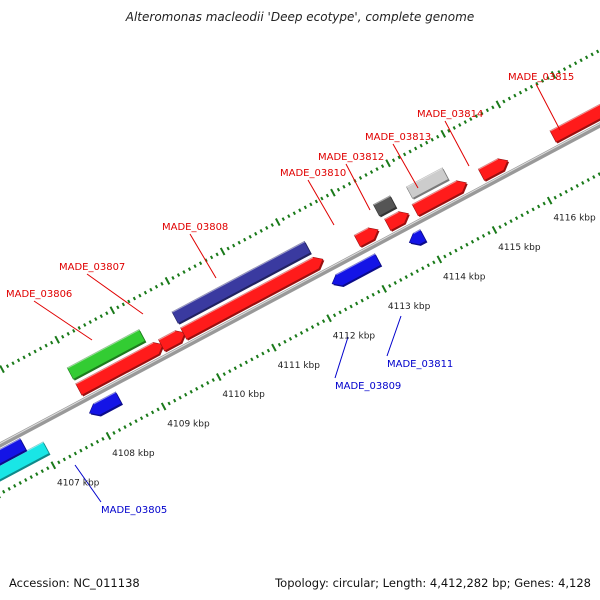 The image size is (600, 600). I want to click on gene-label-MADE_03805: MADE_03805, so click(134, 510).